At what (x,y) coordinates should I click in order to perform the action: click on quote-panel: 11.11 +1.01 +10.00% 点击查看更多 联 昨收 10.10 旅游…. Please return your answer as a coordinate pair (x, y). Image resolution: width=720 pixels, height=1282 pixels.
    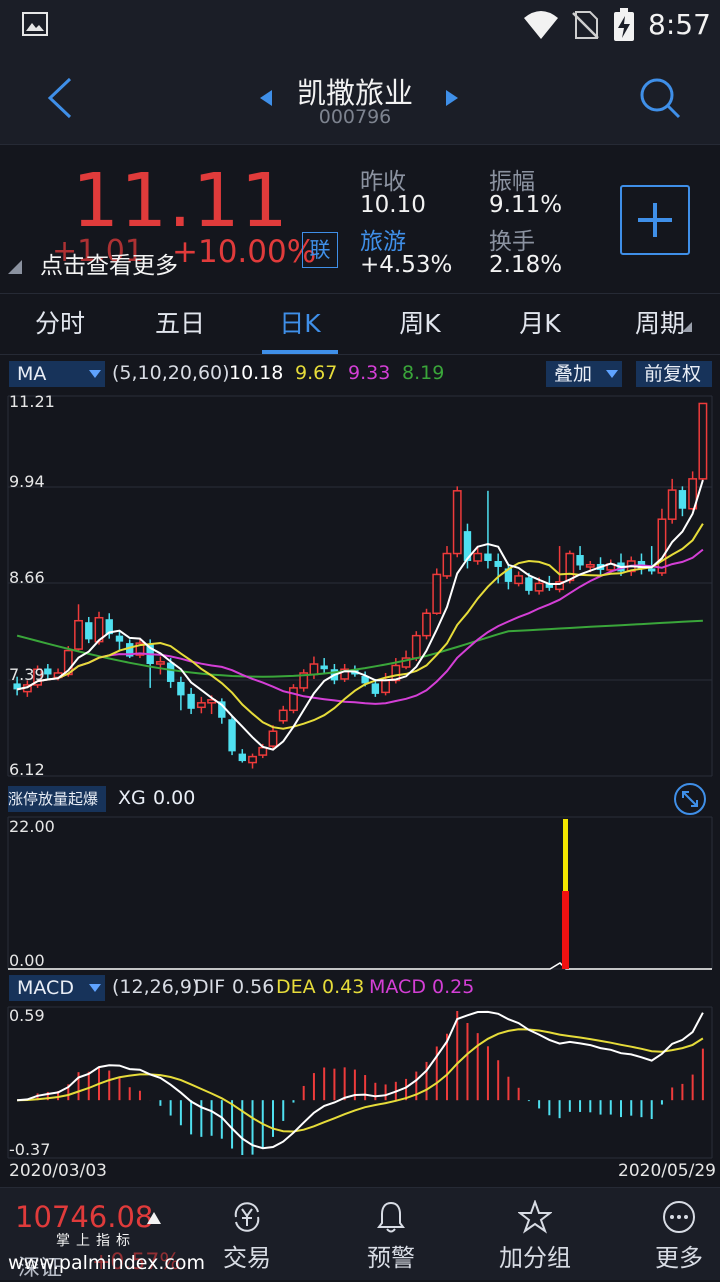
    Looking at the image, I should click on (360, 220).